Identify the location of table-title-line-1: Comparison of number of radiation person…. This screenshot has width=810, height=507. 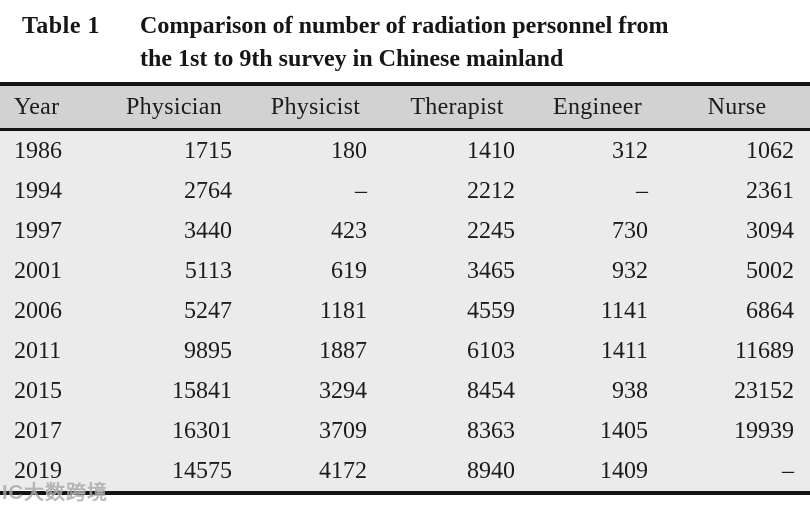
(404, 26).